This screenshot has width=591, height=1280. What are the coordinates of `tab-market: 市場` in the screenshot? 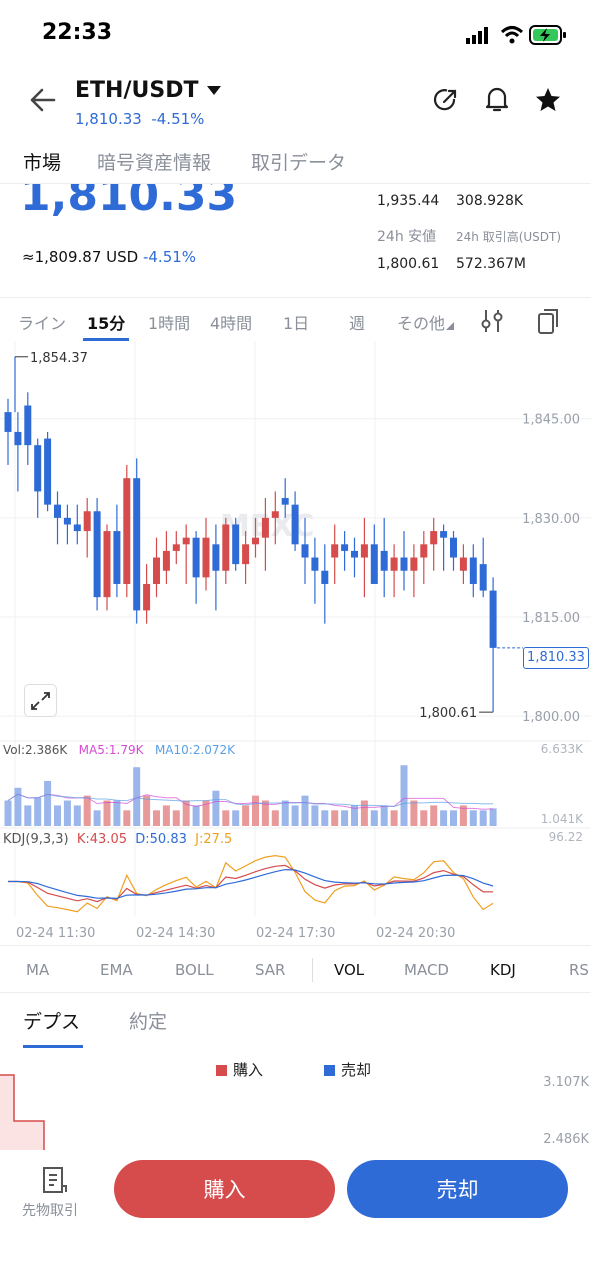 It's located at (42, 163).